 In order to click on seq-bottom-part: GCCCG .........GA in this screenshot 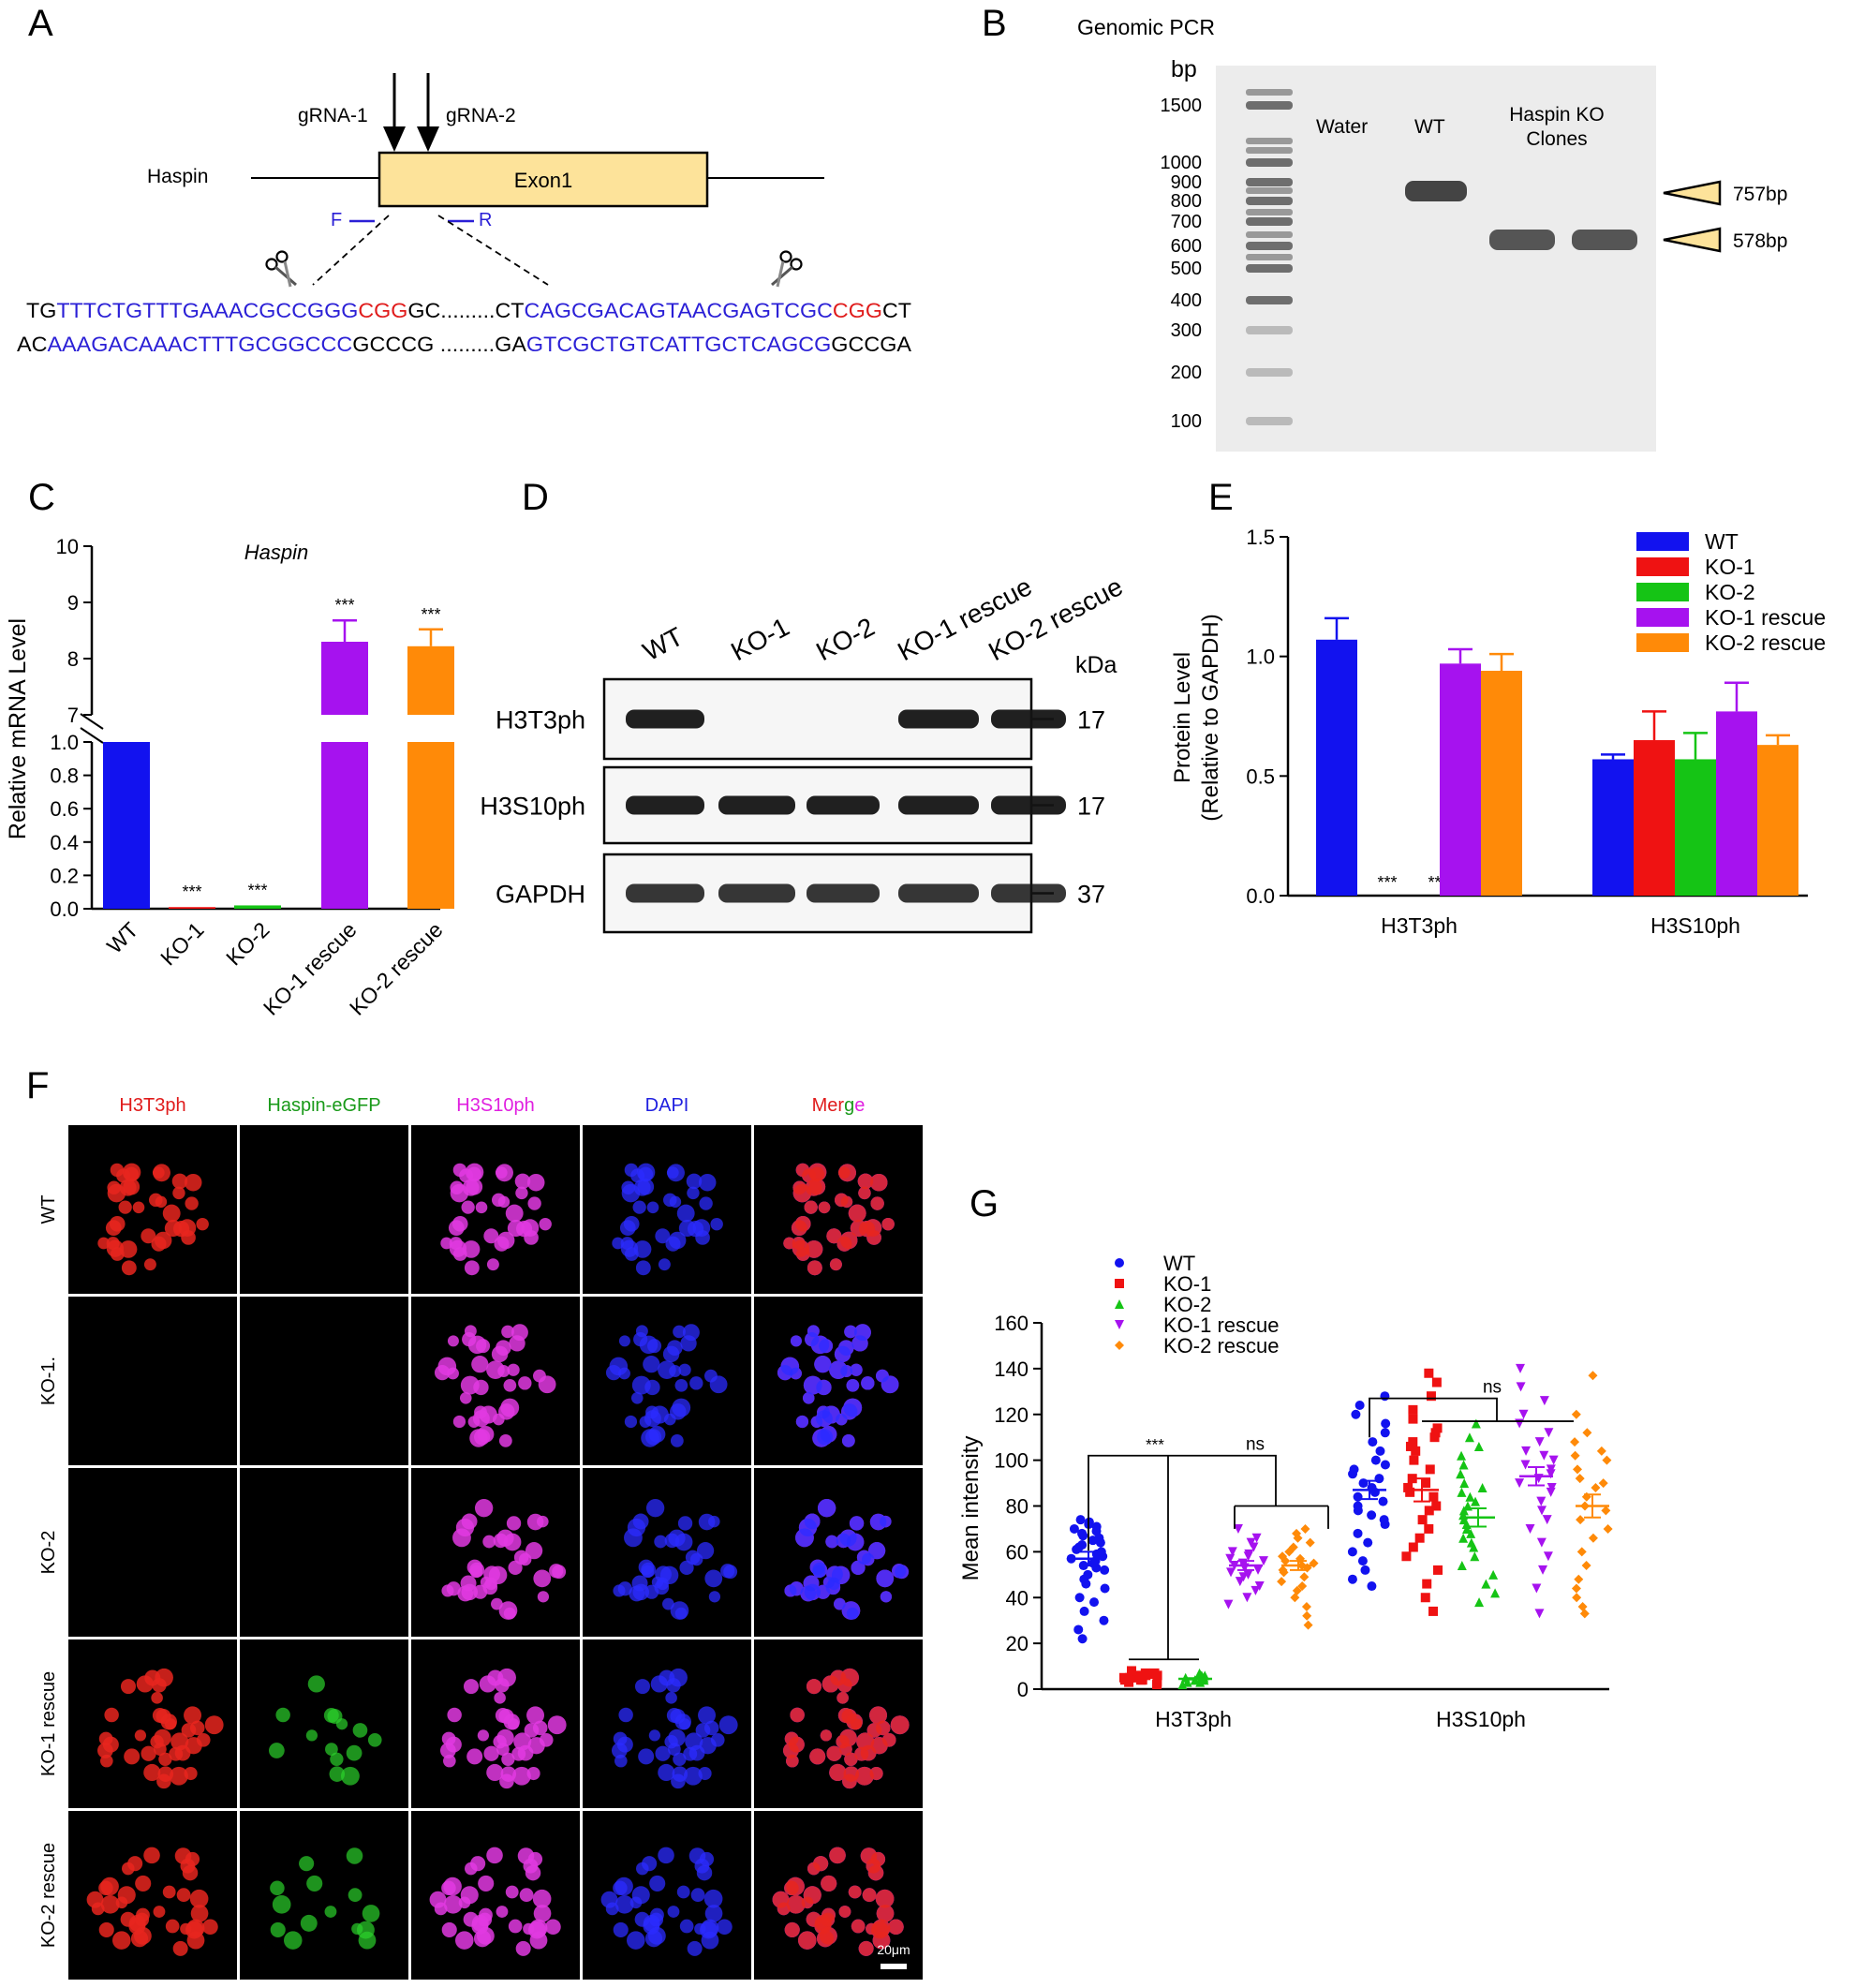, I will do `click(439, 344)`.